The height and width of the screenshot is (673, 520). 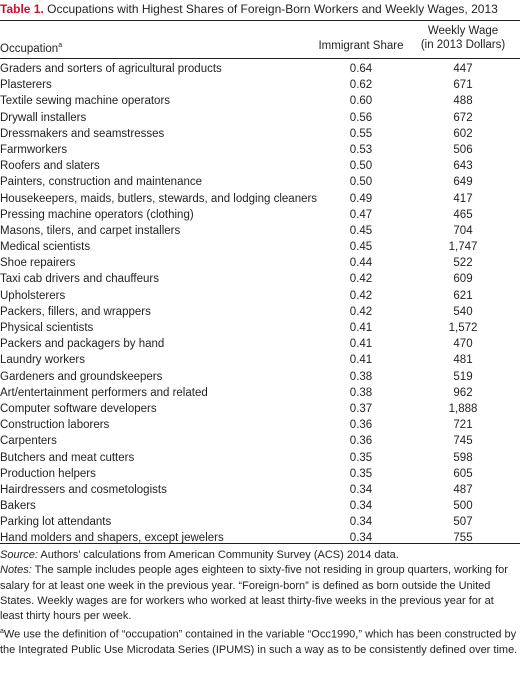 What do you see at coordinates (260, 296) in the screenshot?
I see `table-row: Upholsterers 0.42 621` at bounding box center [260, 296].